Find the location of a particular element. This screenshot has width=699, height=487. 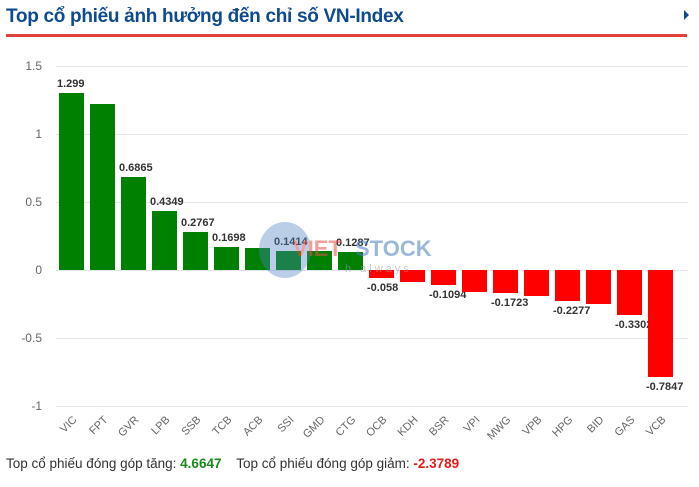

data-label: 0.1287 is located at coordinates (353, 243).